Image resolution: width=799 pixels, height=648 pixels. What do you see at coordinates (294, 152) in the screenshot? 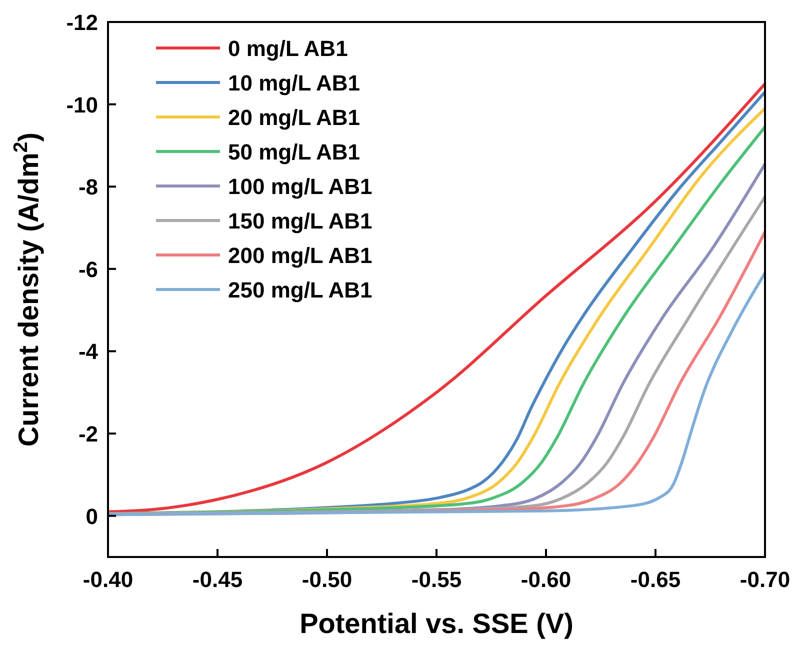
I see `legend-label: 50 mg/L AB1` at bounding box center [294, 152].